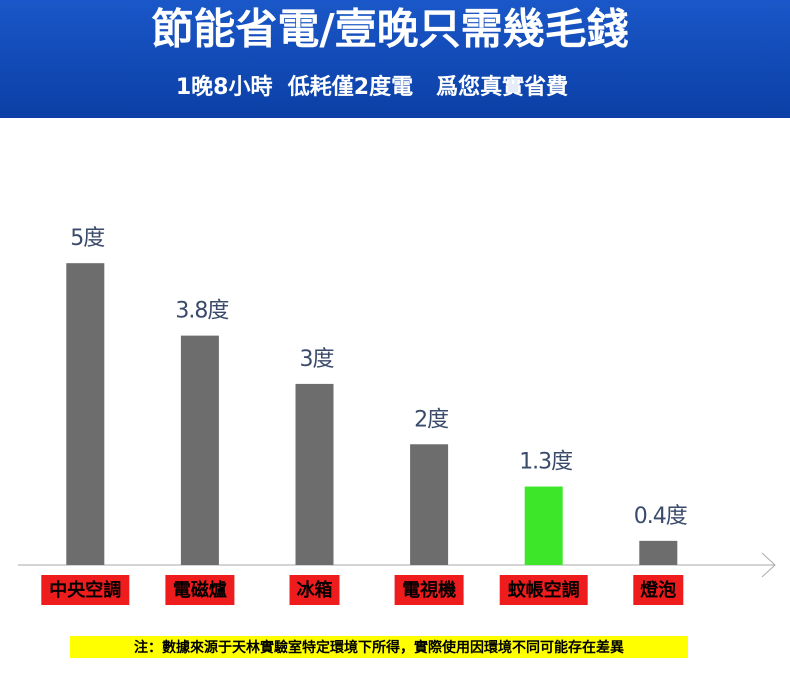 Image resolution: width=790 pixels, height=681 pixels. What do you see at coordinates (768, 565) in the screenshot?
I see `axis-arrow` at bounding box center [768, 565].